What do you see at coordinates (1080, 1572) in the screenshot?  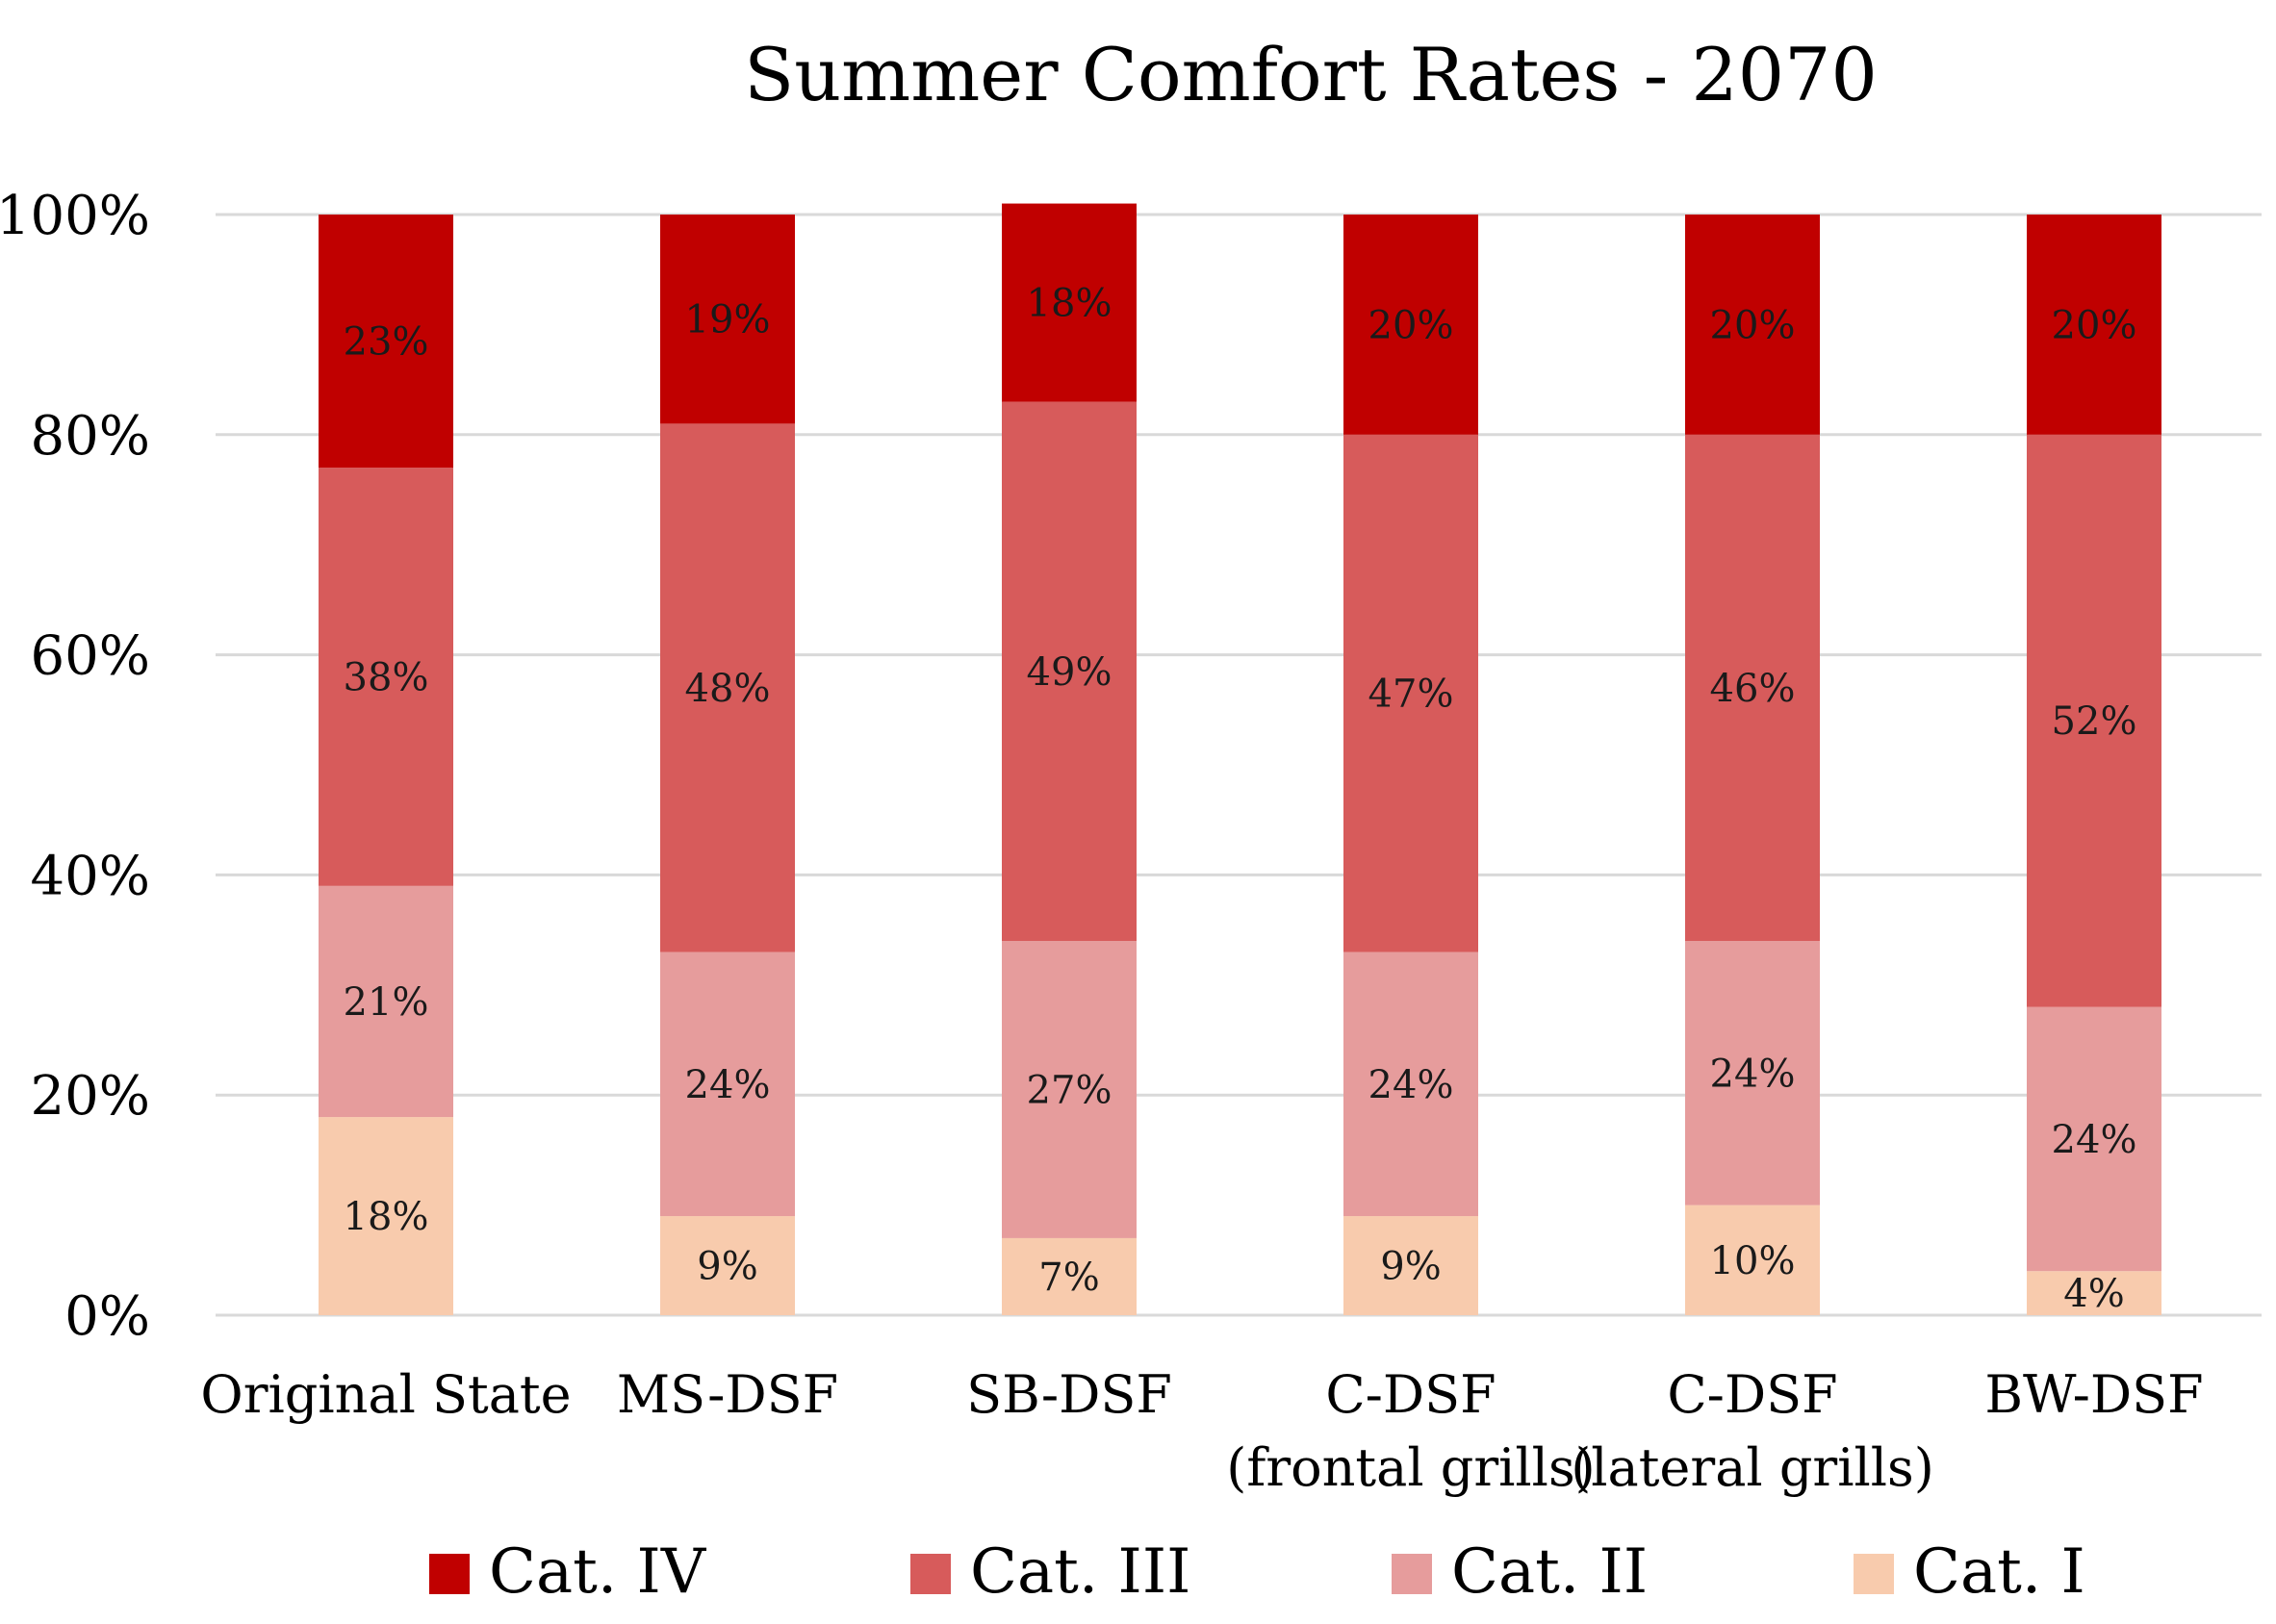 I see `legend-label: Cat. III` at bounding box center [1080, 1572].